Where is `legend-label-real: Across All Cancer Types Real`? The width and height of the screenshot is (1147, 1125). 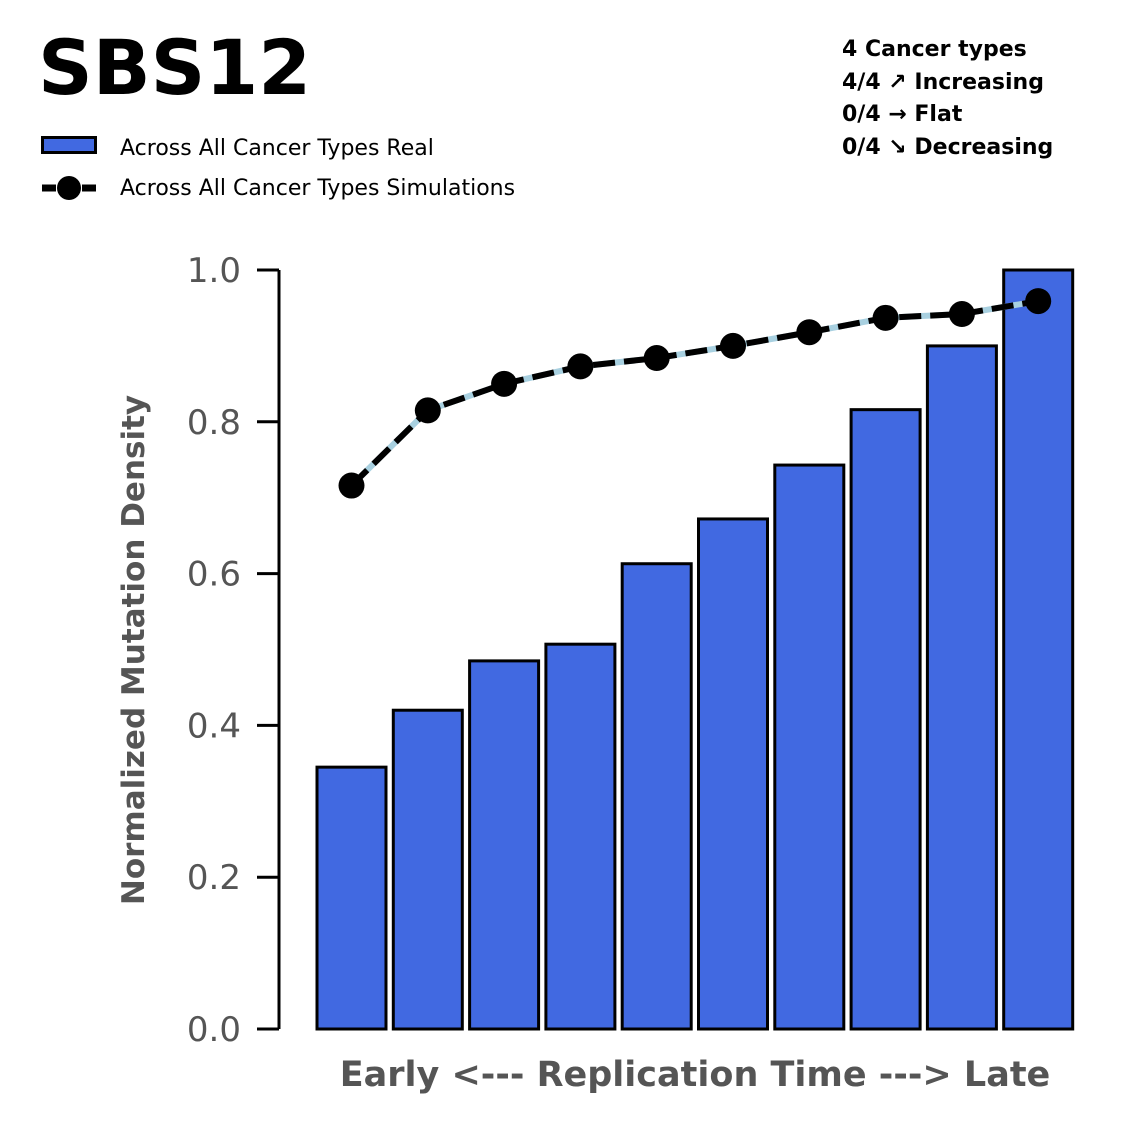
legend-label-real: Across All Cancer Types Real is located at coordinates (277, 148).